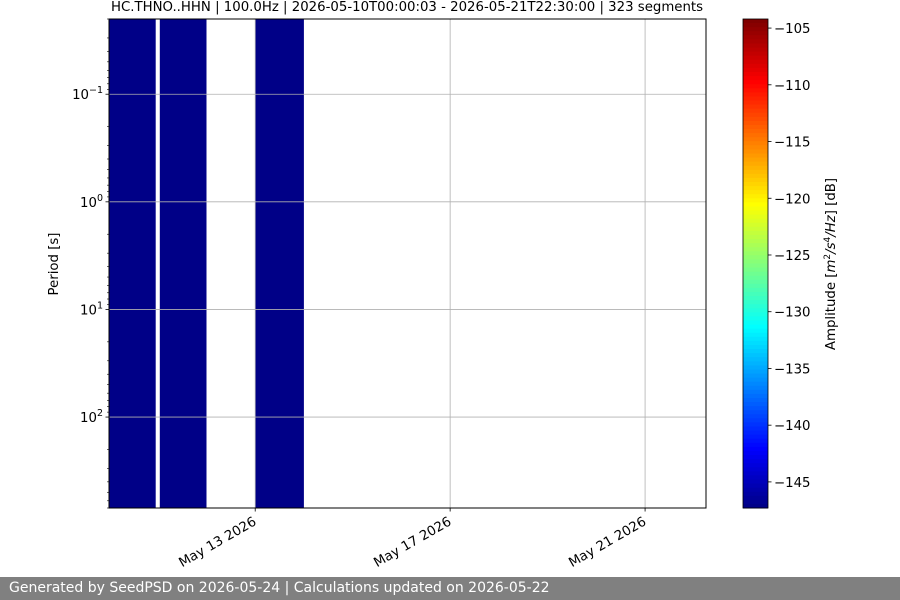 The image size is (900, 600). What do you see at coordinates (792, 143) in the screenshot?
I see `colorbar-tick-label: −115` at bounding box center [792, 143].